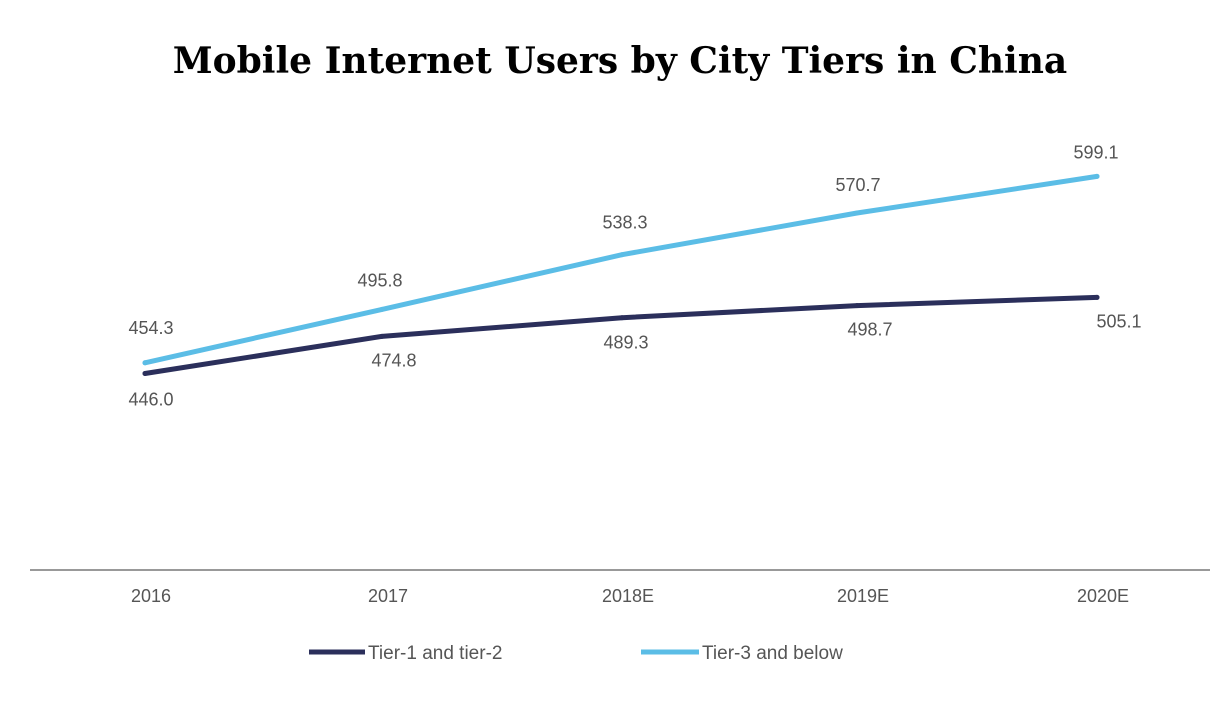 The image size is (1228, 719). What do you see at coordinates (622, 318) in the screenshot?
I see `data-point-tier-1-and-tier-2-2018e` at bounding box center [622, 318].